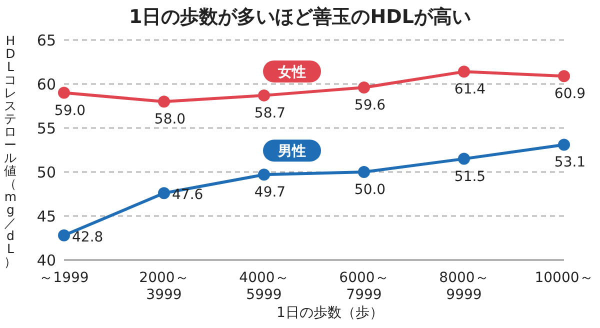  What do you see at coordinates (46, 216) in the screenshot?
I see `y-tick-label: 45` at bounding box center [46, 216].